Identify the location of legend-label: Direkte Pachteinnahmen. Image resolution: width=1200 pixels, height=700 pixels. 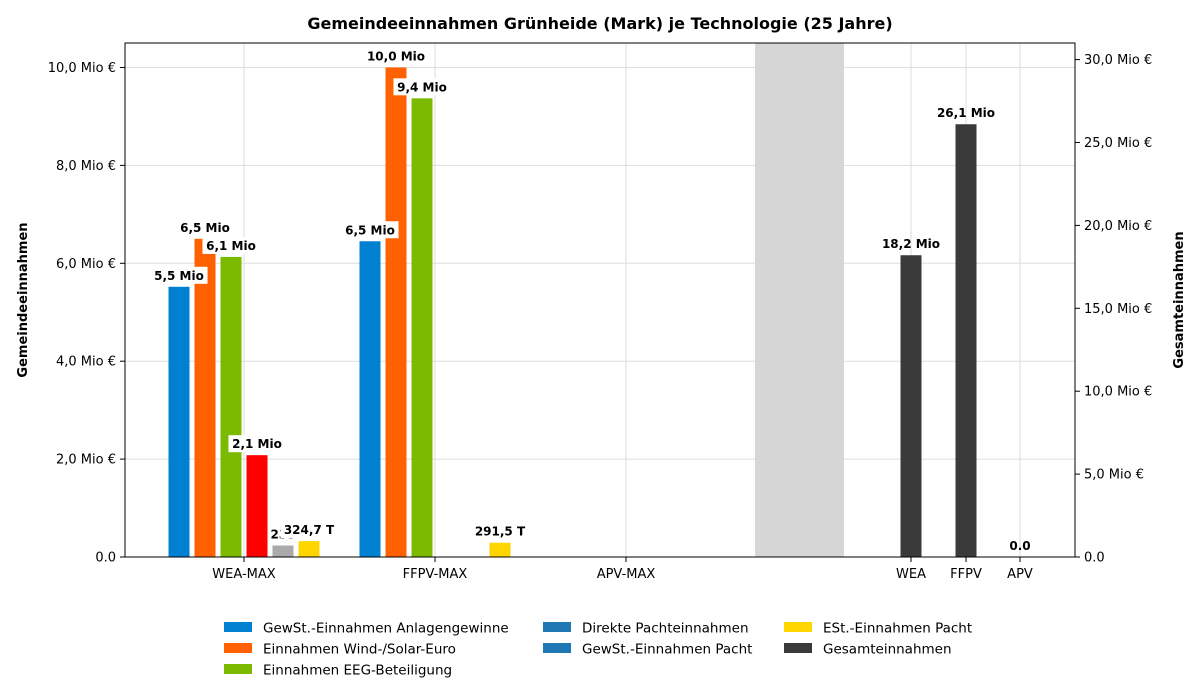
(665, 629).